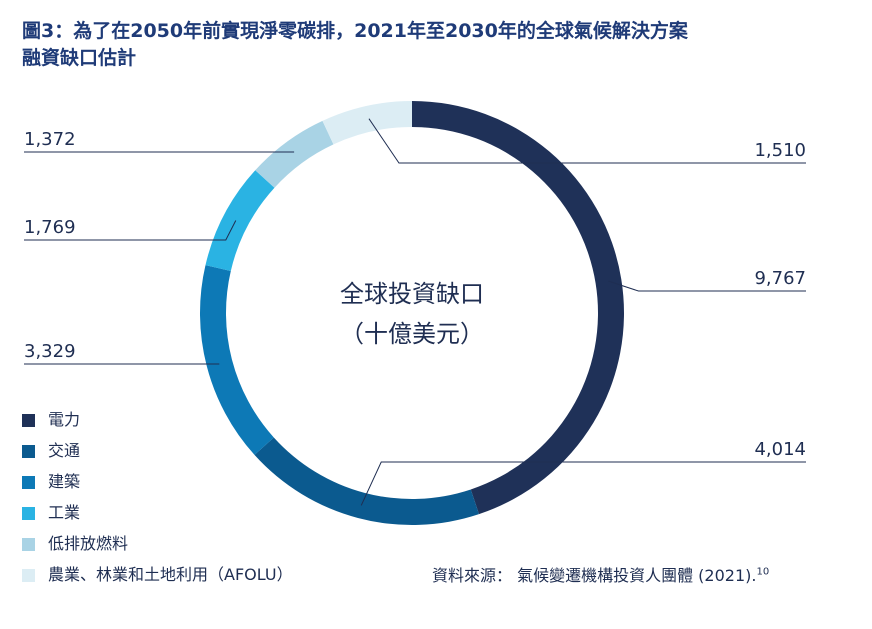 This screenshot has width=872, height=629. What do you see at coordinates (780, 150) in the screenshot?
I see `value-label: 1,510` at bounding box center [780, 150].